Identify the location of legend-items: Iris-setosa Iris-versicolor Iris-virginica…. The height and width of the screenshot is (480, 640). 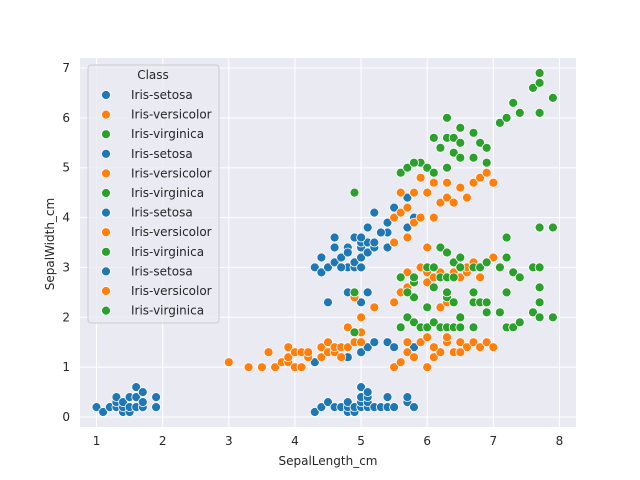
(156, 203).